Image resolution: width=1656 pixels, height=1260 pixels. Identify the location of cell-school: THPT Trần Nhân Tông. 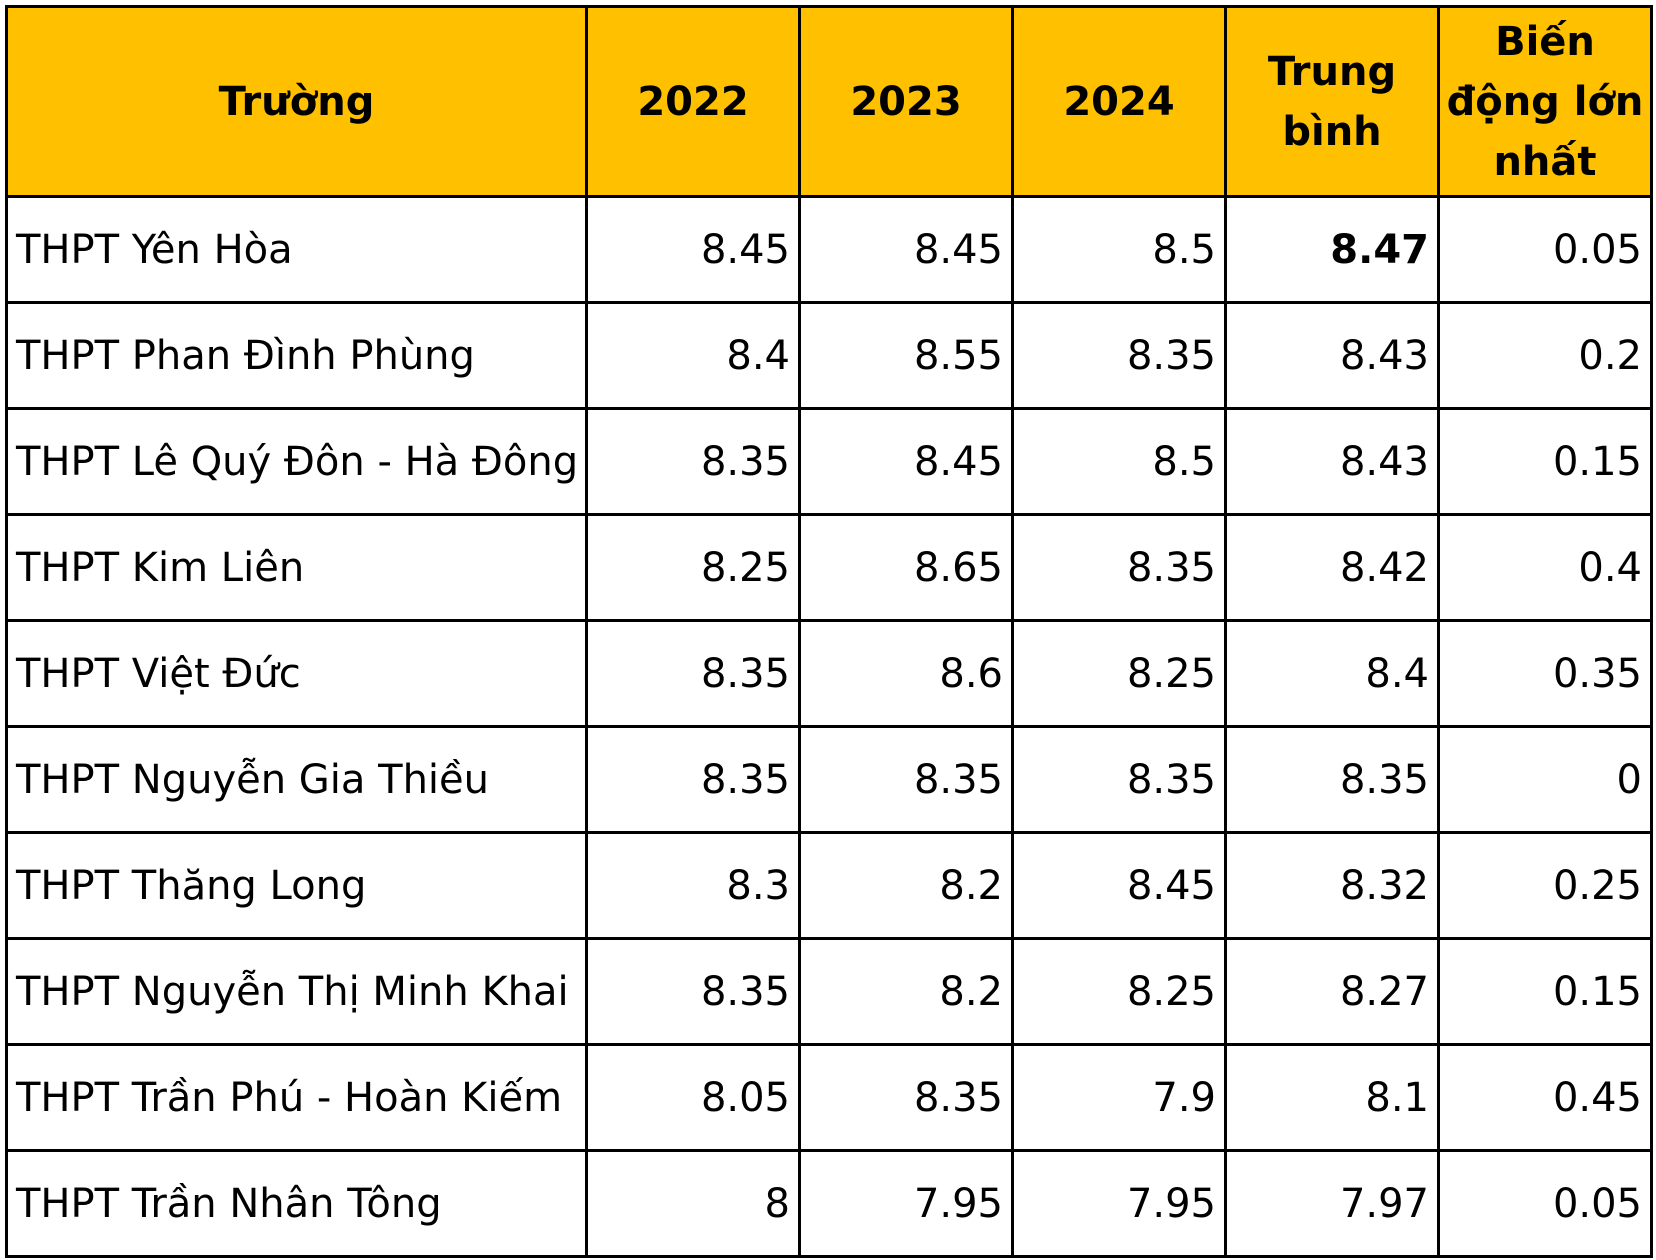
(296, 1203).